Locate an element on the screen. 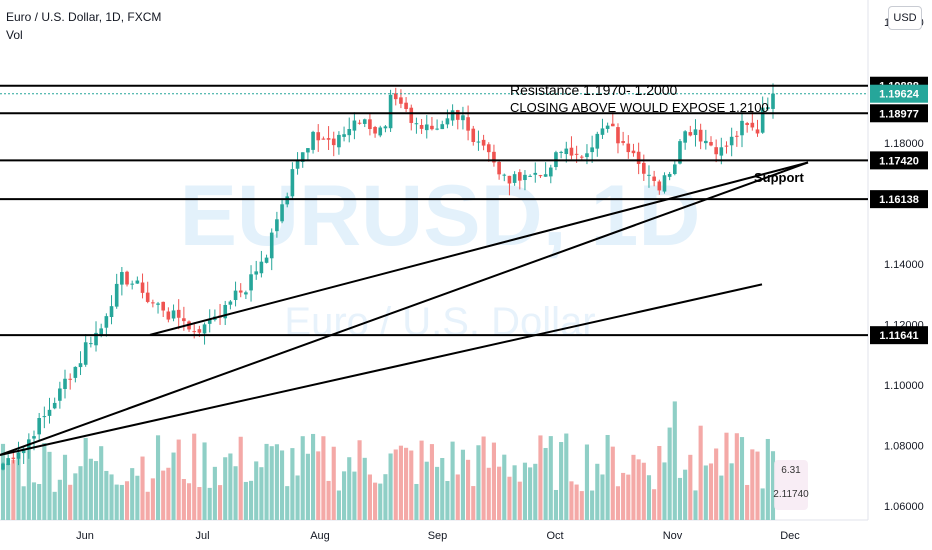 This screenshot has height=550, width=932. volume-label: Vol is located at coordinates (14, 35).